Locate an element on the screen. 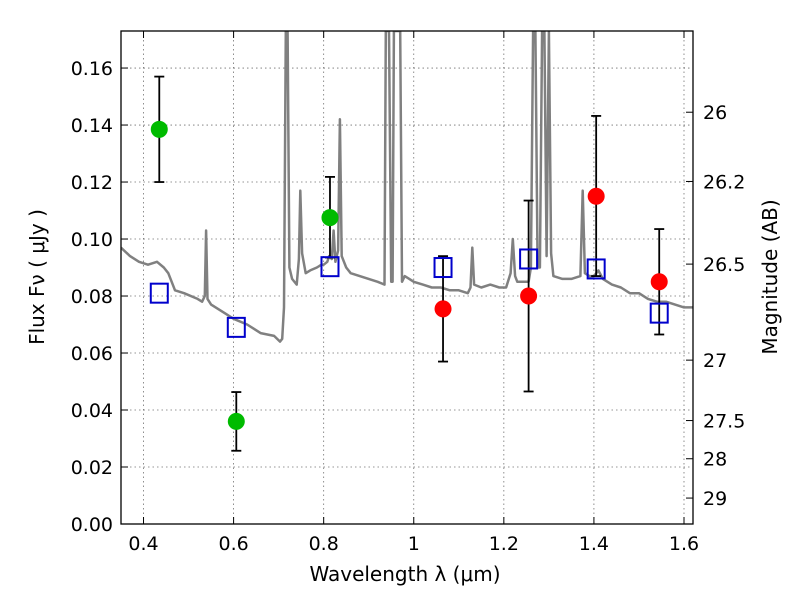  x-tick-label: 0.4 is located at coordinates (143, 544).